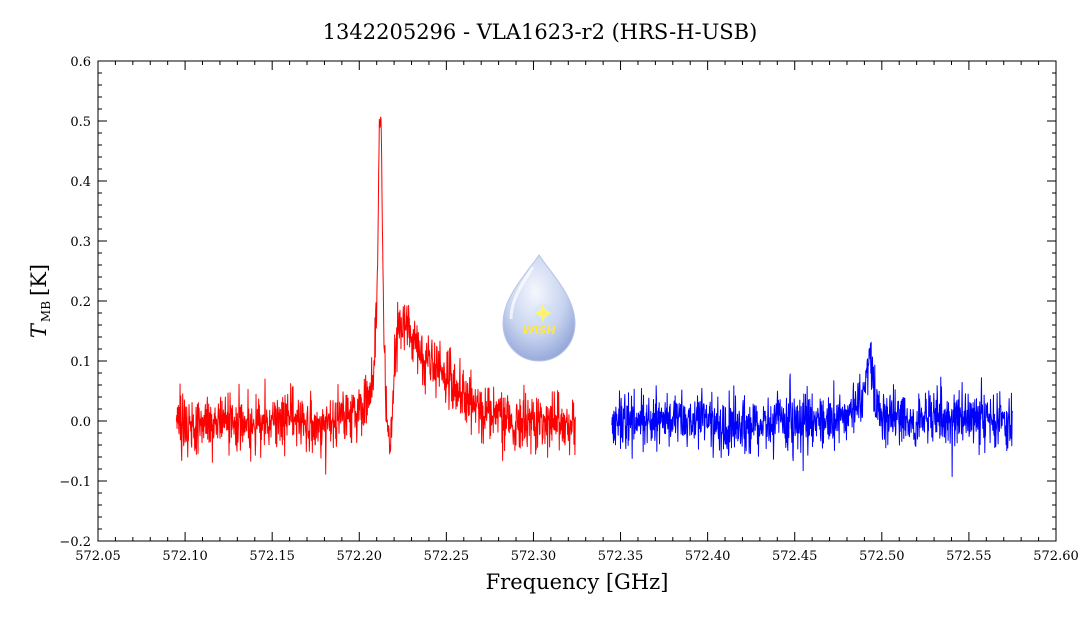  I want to click on wish-logo: WISH, so click(539, 308).